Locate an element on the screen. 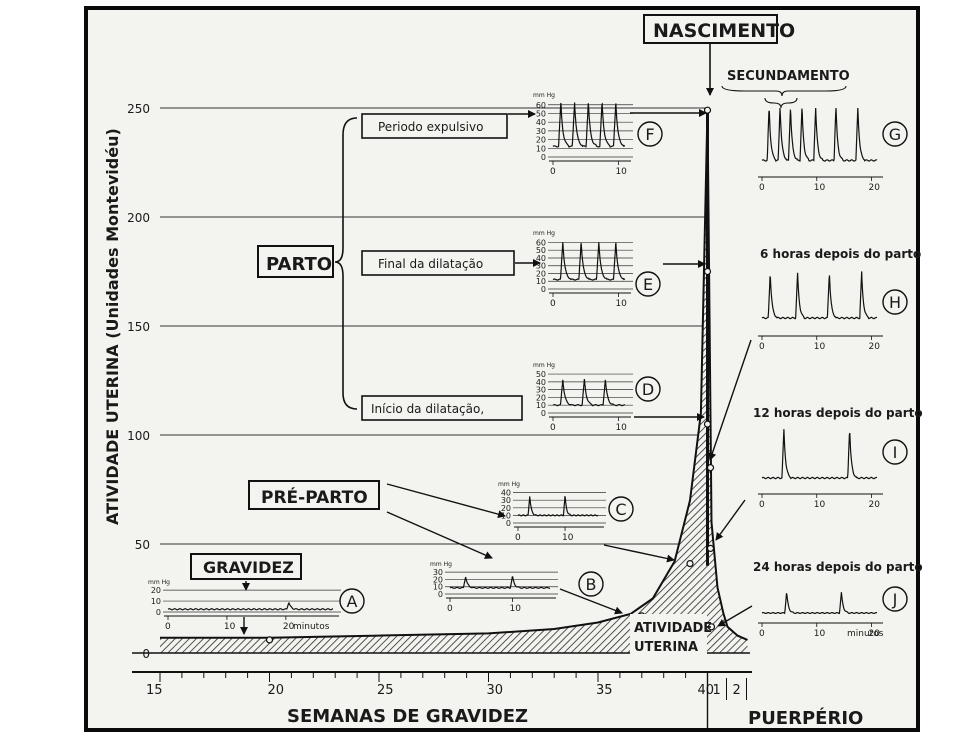 Image resolution: width=979 pixels, height=735 pixels. y-tick-label: 200 is located at coordinates (138, 218).